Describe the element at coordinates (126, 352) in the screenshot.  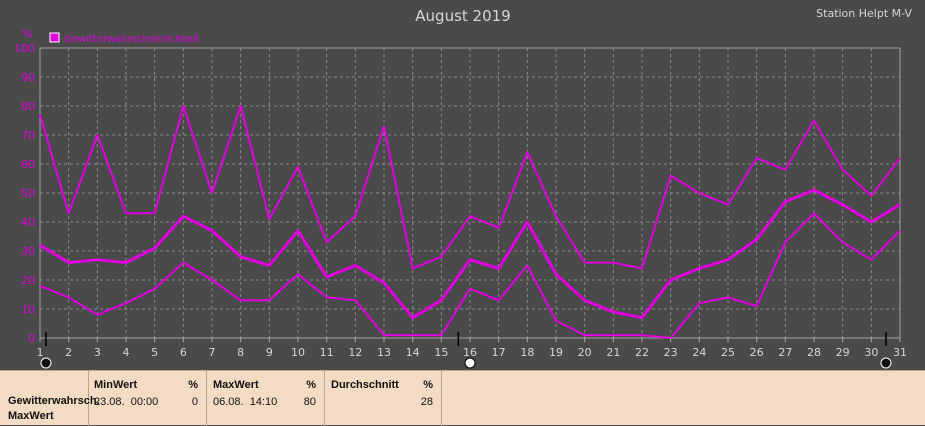
I see `x-tick-label: 4` at that location.